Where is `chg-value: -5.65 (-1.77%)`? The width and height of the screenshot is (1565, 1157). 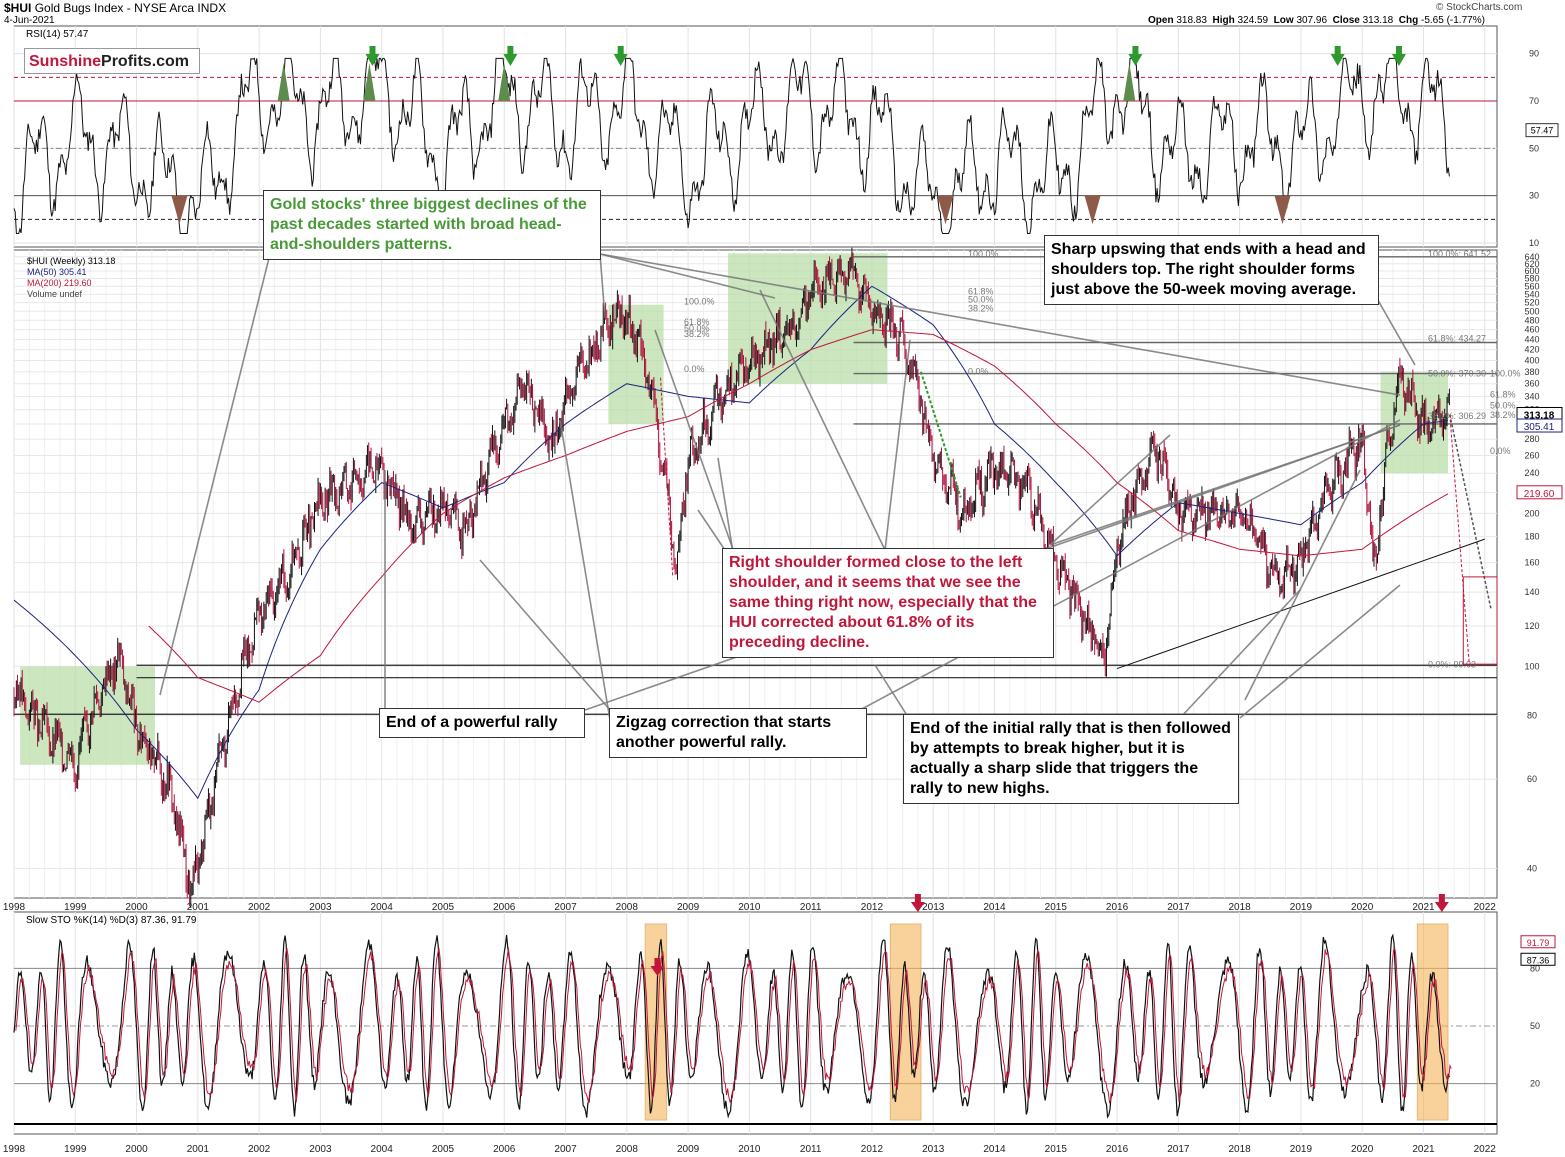 chg-value: -5.65 (-1.77%) is located at coordinates (1453, 20).